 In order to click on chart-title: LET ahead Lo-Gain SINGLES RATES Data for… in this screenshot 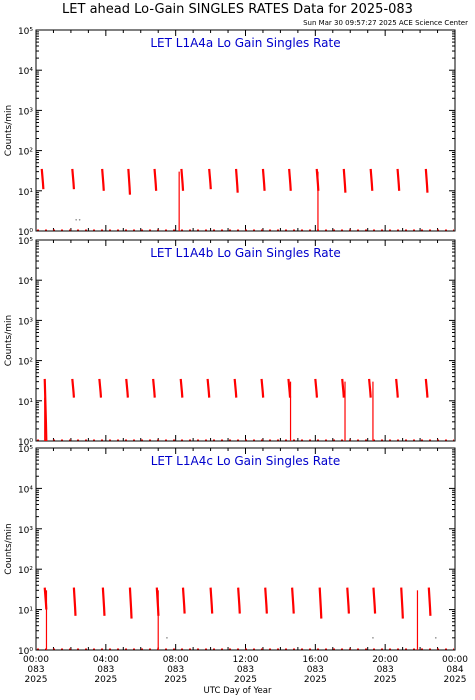, I will do `click(237, 9)`.